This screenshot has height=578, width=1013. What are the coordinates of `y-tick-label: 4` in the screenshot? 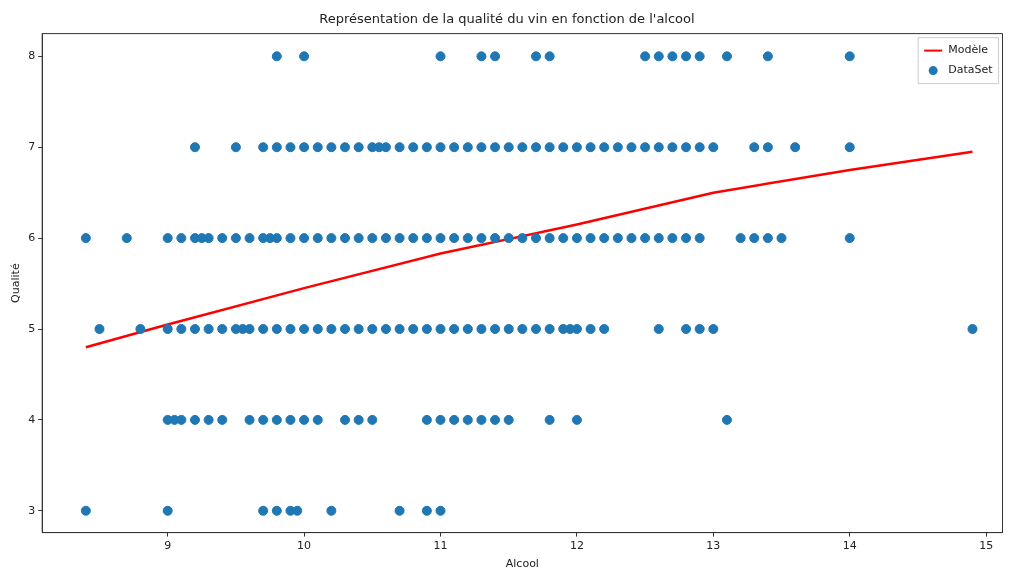 It's located at (32, 419).